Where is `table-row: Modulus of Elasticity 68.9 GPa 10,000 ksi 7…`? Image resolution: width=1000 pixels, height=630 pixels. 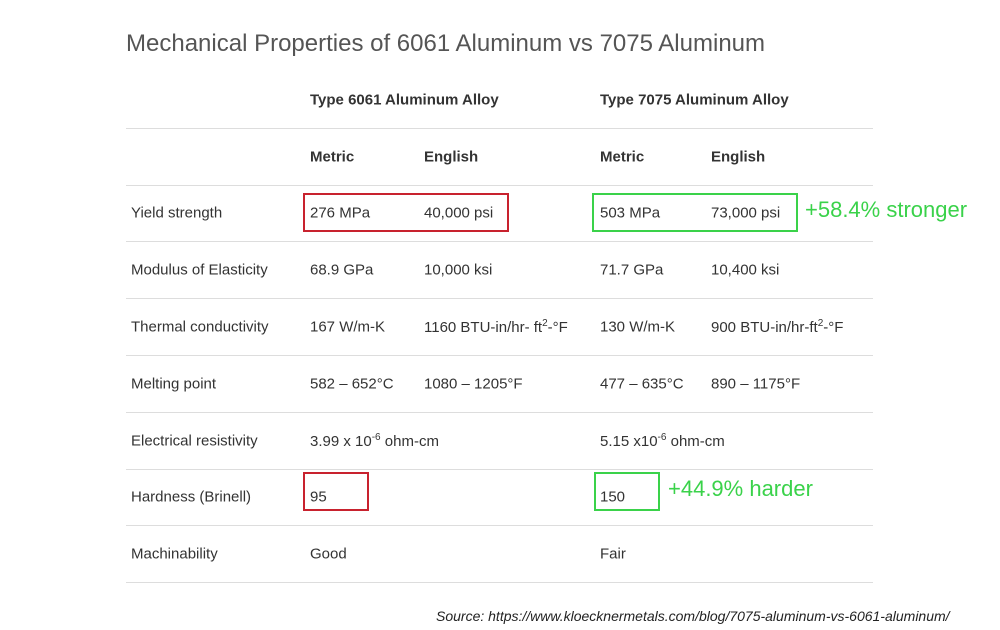 table-row: Modulus of Elasticity 68.9 GPa 10,000 ksi 7… is located at coordinates (499, 271).